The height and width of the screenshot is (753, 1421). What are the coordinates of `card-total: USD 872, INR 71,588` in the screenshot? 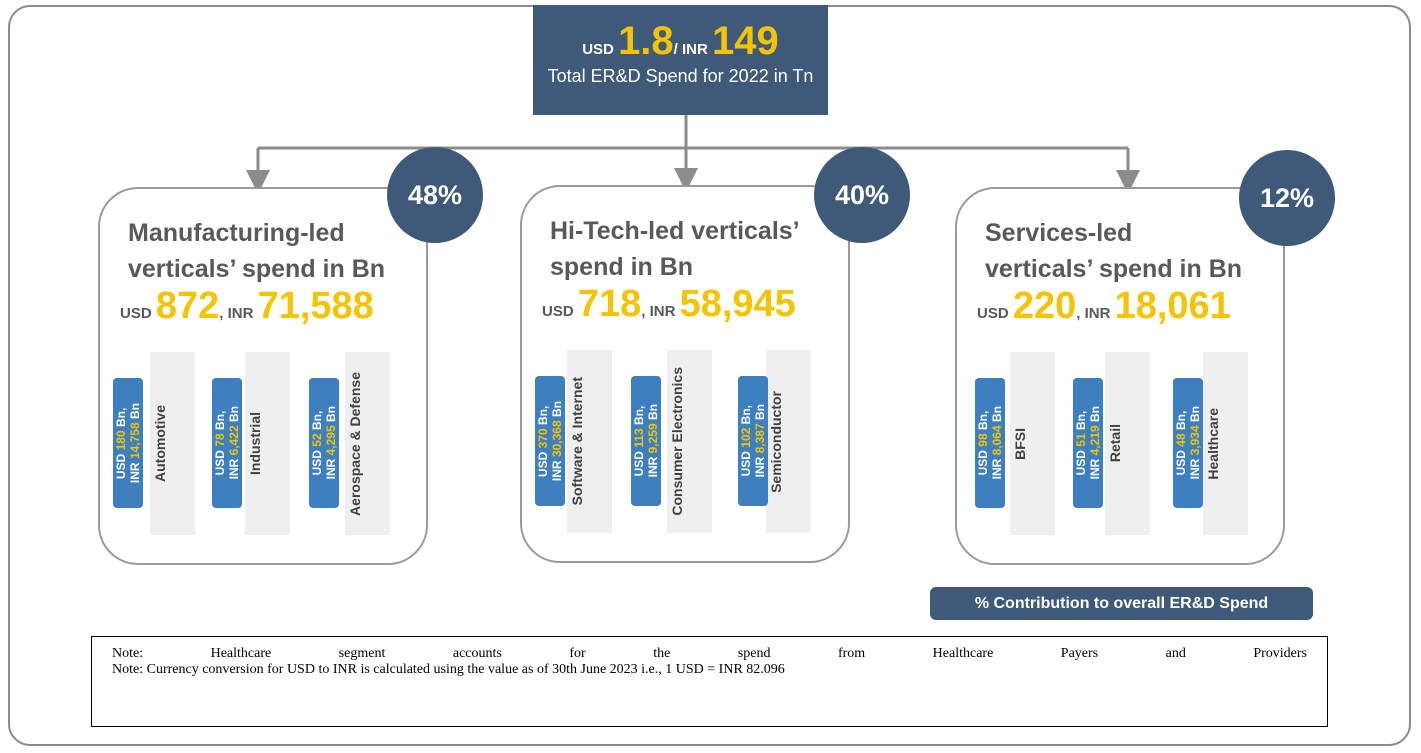 It's located at (247, 306).